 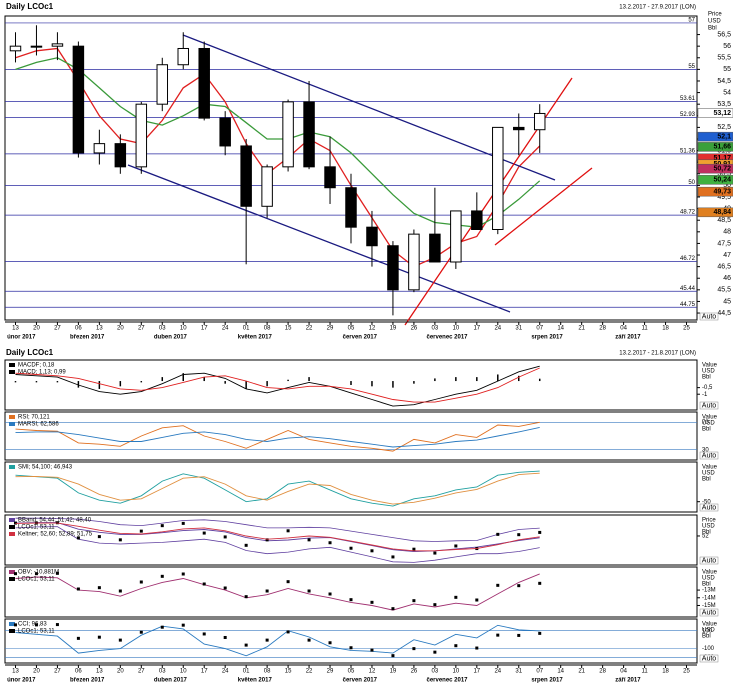 I want to click on y-tick-label: 50, so click(x=727, y=185).